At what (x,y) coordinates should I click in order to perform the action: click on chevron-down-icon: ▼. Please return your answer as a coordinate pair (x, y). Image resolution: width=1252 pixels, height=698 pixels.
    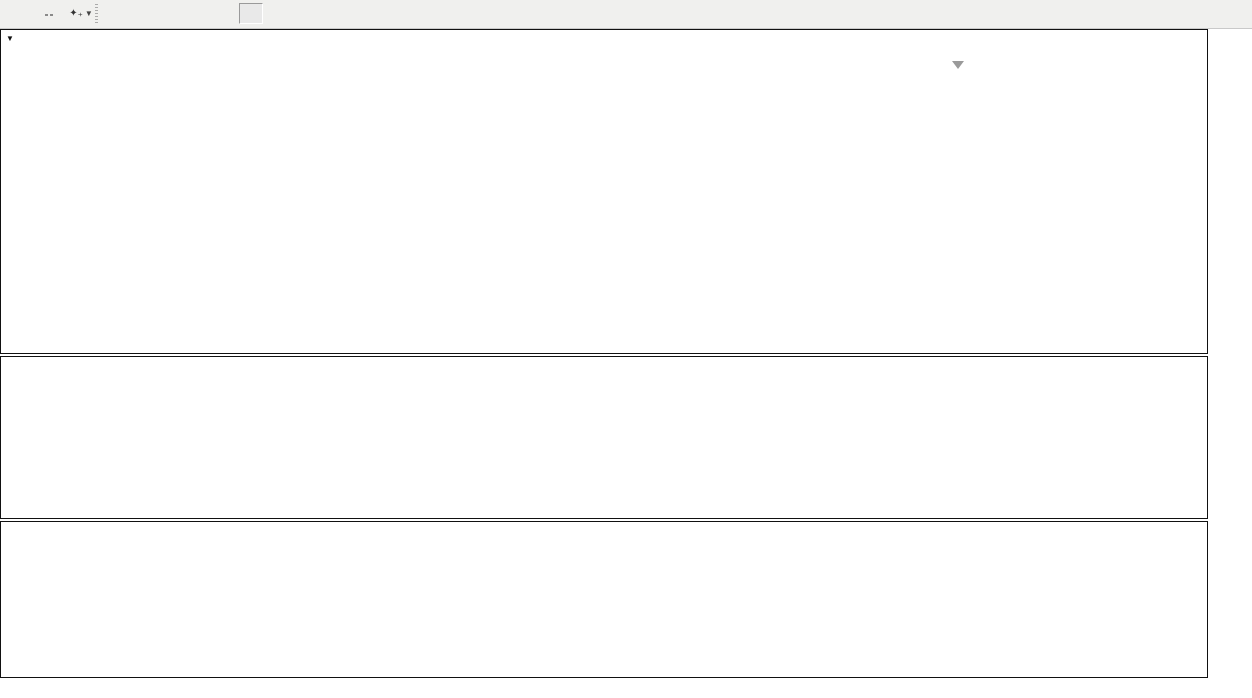
    Looking at the image, I should click on (88, 13).